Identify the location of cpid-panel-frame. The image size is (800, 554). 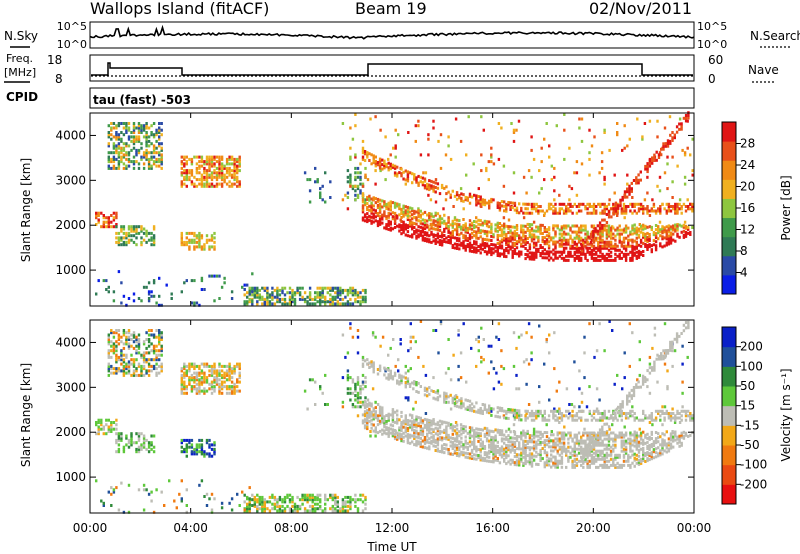
(392, 98).